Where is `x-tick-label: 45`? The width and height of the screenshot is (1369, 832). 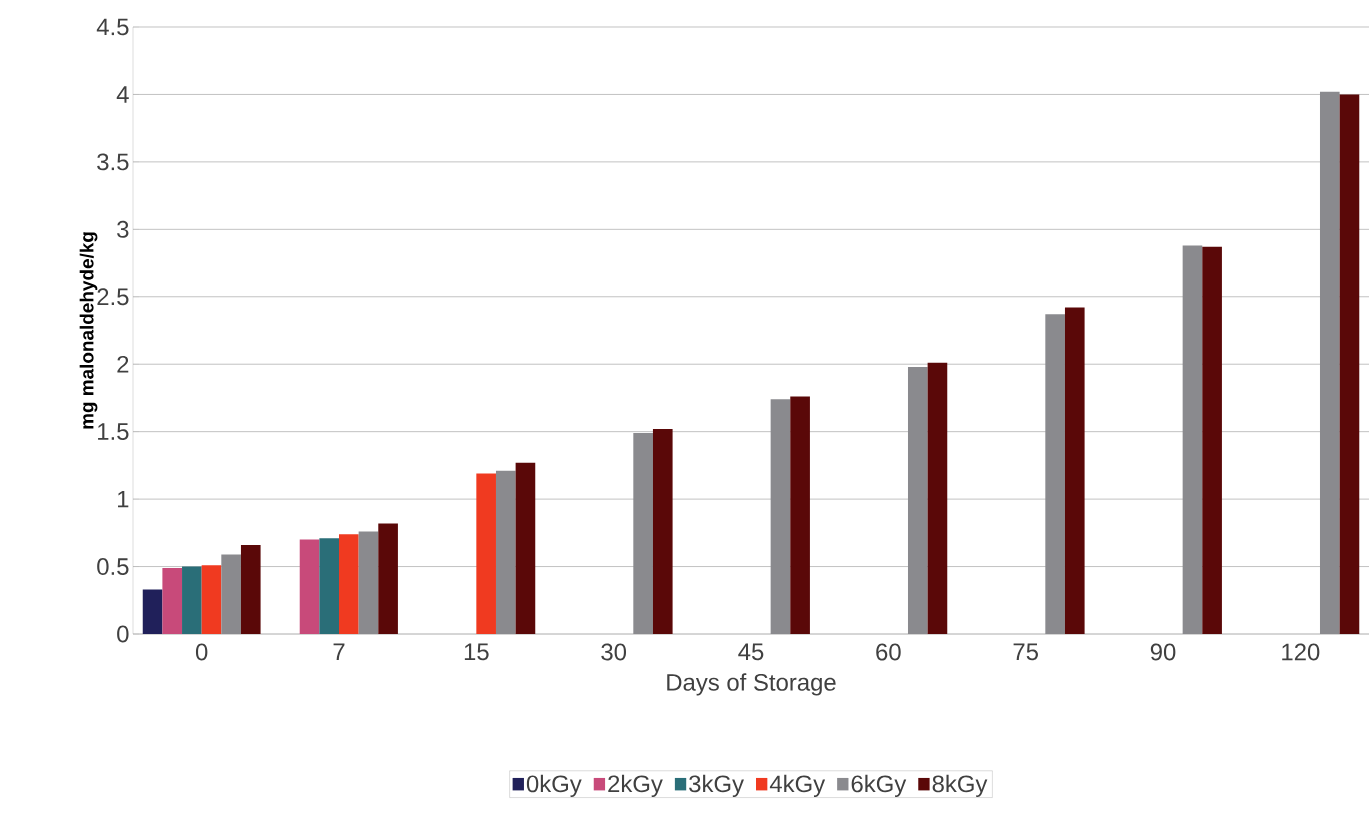 x-tick-label: 45 is located at coordinates (751, 652).